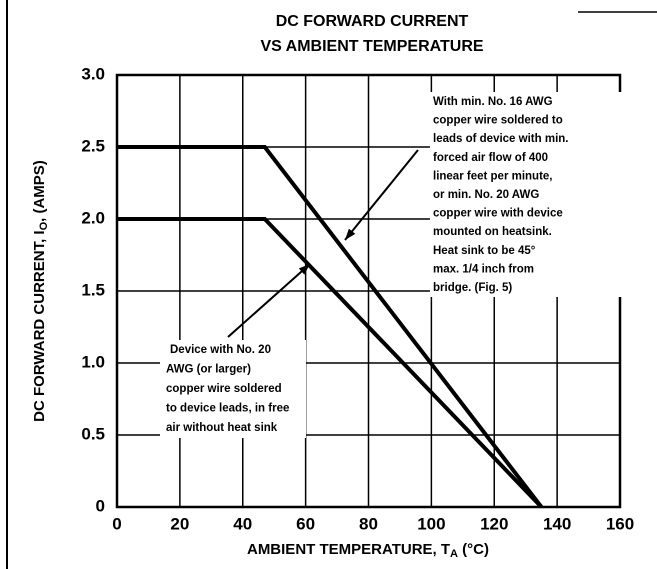 Image resolution: width=657 pixels, height=569 pixels. I want to click on annotation-text: max. 1/4 inch from, so click(483, 269).